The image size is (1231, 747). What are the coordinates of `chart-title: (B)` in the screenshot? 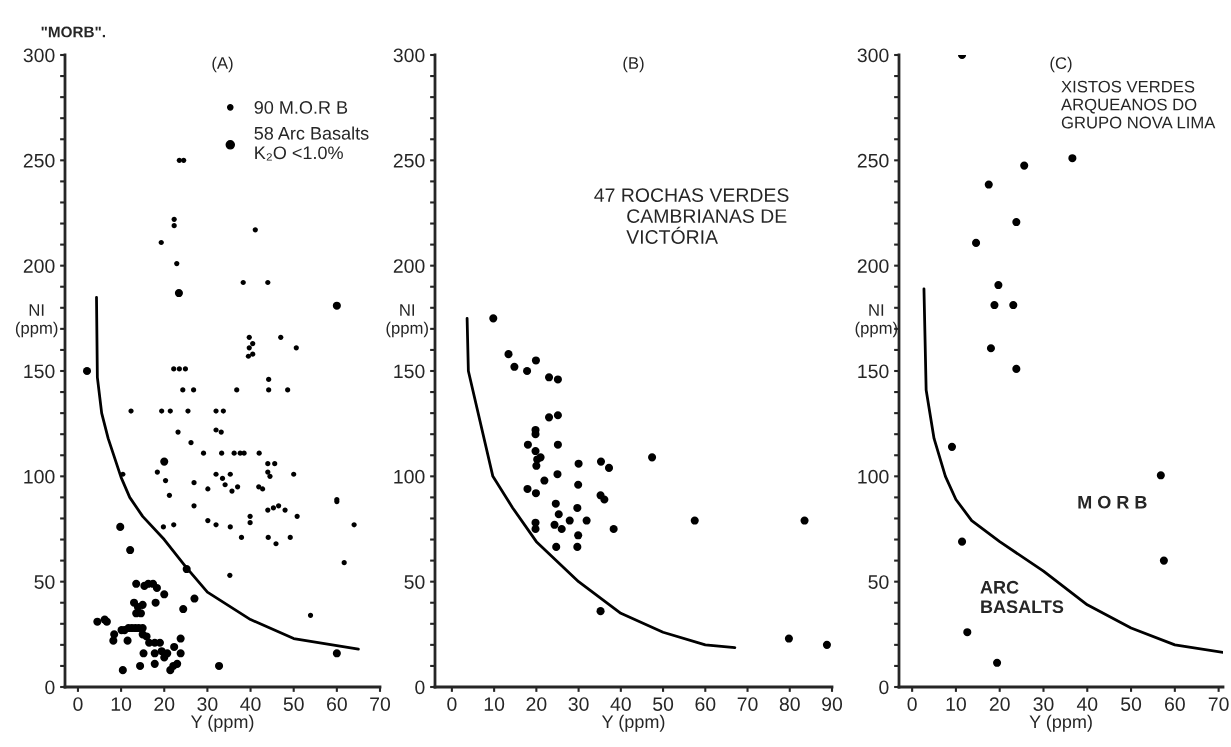 It's located at (633, 64).